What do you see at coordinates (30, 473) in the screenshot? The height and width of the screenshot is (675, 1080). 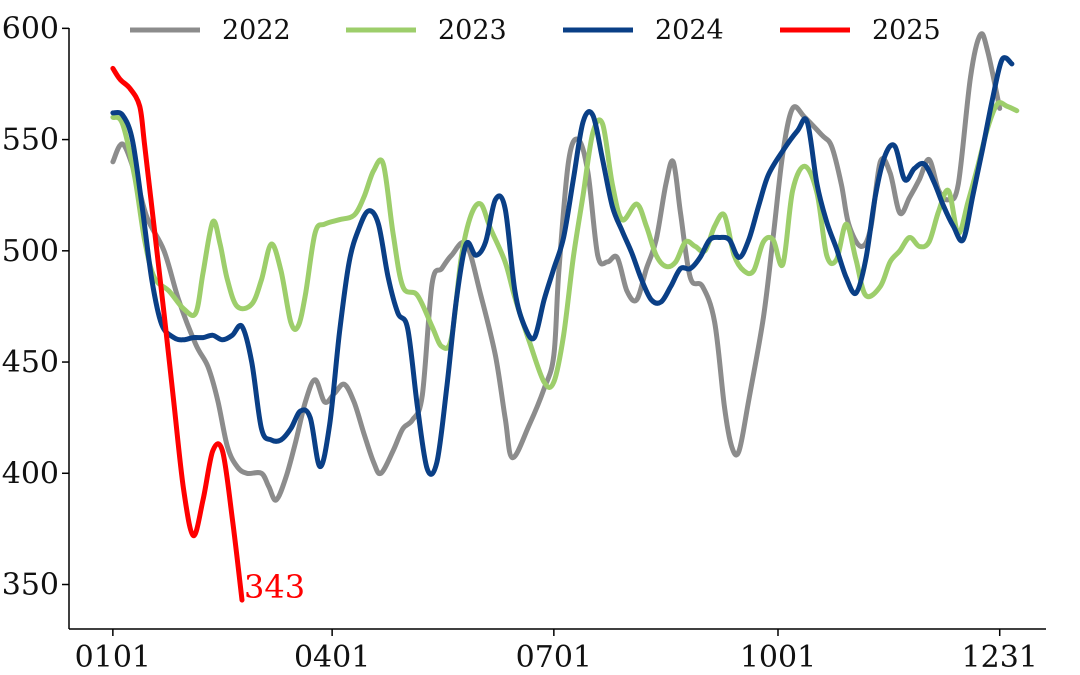 I see `y-tick-label: 400` at bounding box center [30, 473].